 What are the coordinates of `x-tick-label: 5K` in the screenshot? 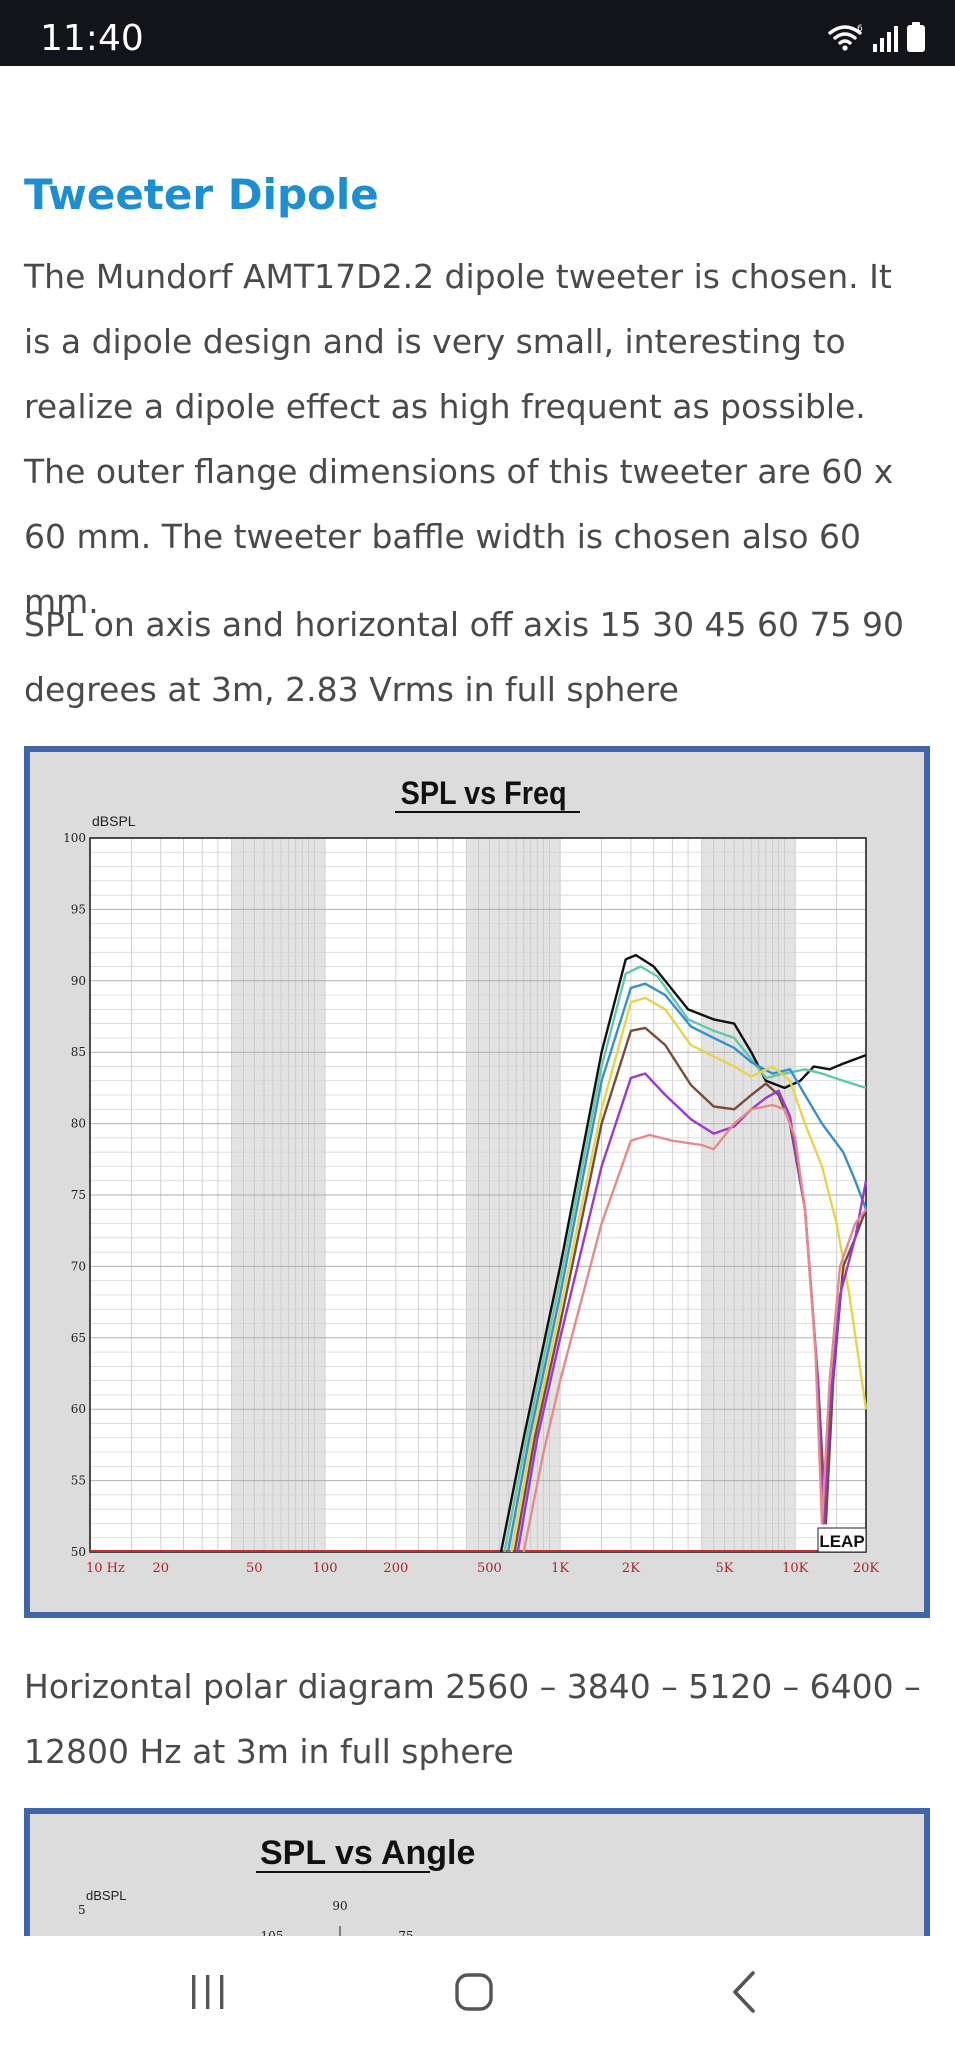 It's located at (724, 1568).